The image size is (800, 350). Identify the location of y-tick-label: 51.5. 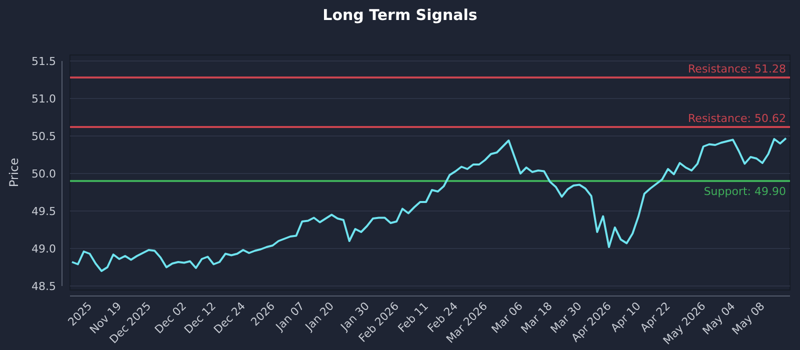
(44, 61).